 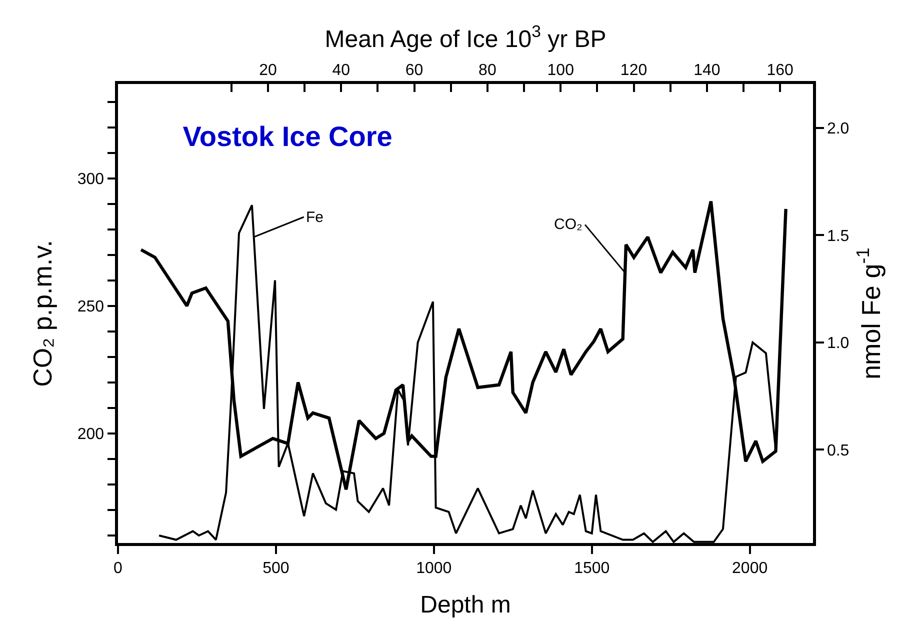 What do you see at coordinates (707, 70) in the screenshot?
I see `x2-tick-label: 140` at bounding box center [707, 70].